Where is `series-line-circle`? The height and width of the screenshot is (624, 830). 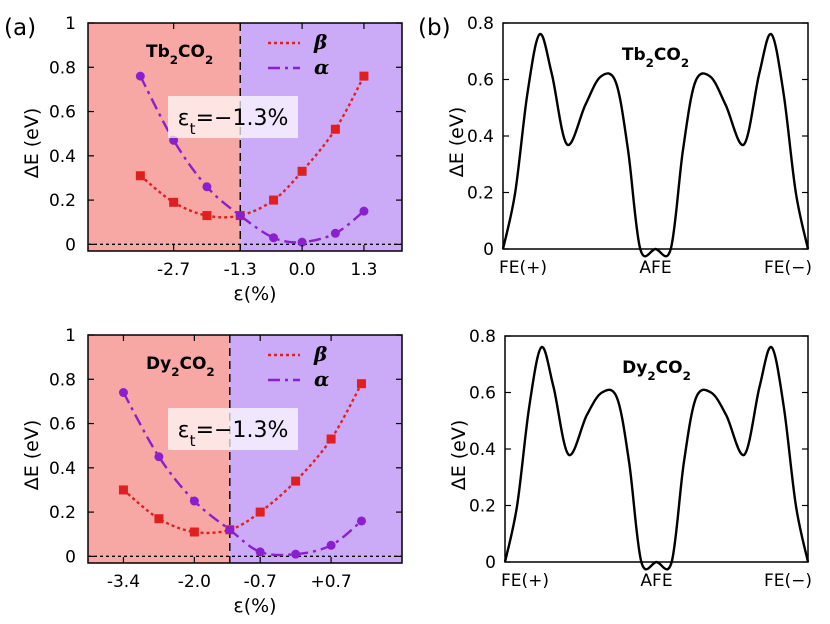
series-line-circle is located at coordinates (252, 159).